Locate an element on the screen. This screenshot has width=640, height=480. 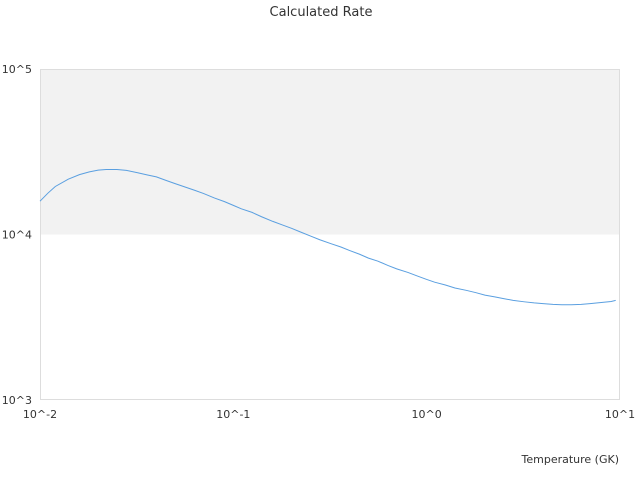
x-tick-label: 10^0 is located at coordinates (427, 414).